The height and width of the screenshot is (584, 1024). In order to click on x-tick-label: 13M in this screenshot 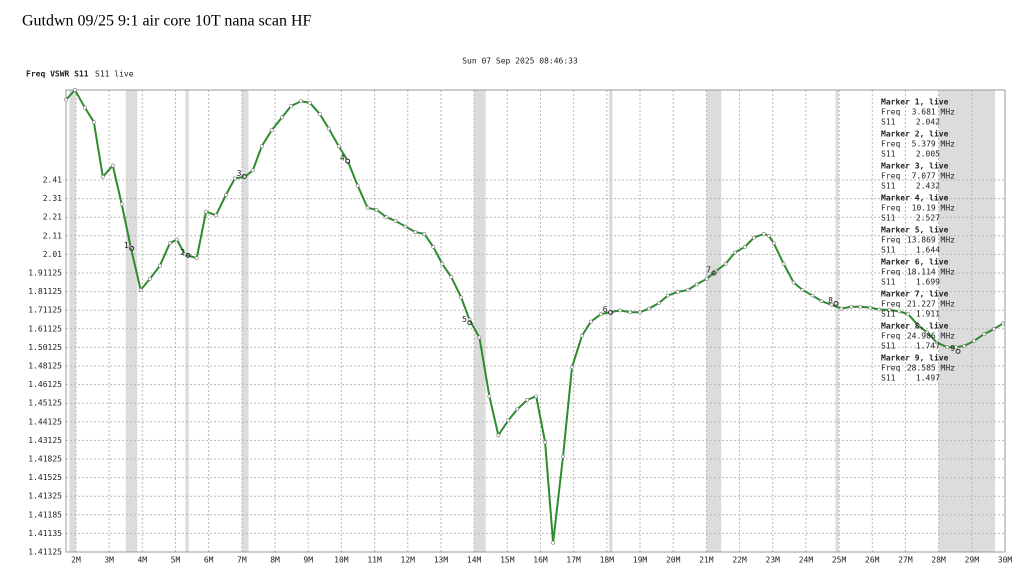, I will do `click(441, 560)`.